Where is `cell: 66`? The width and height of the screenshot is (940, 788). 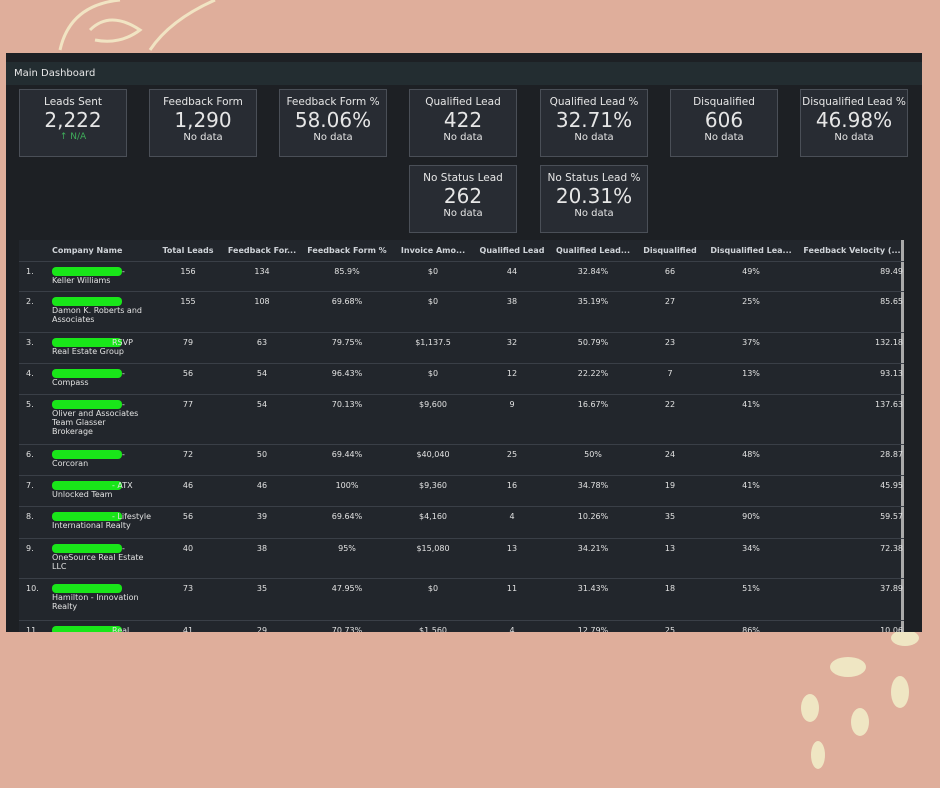 cell: 66 is located at coordinates (670, 271).